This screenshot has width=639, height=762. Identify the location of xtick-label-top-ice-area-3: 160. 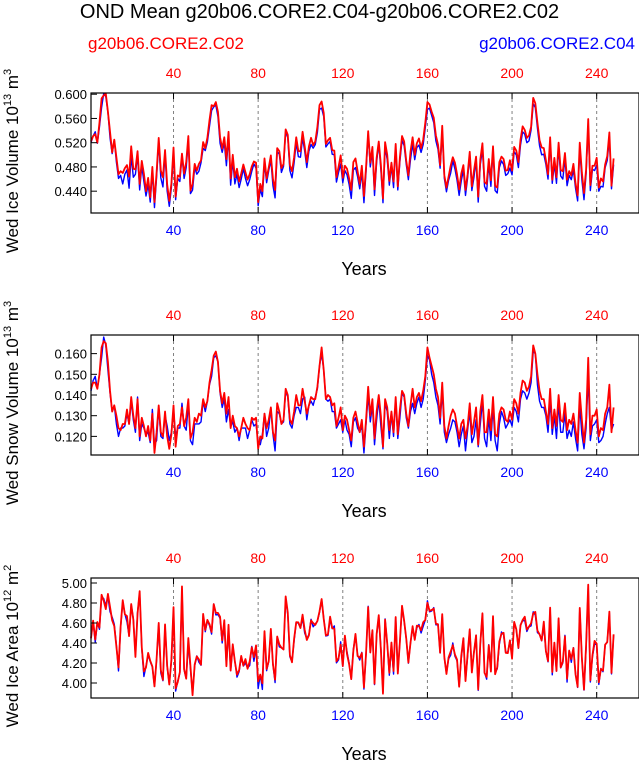
(428, 558).